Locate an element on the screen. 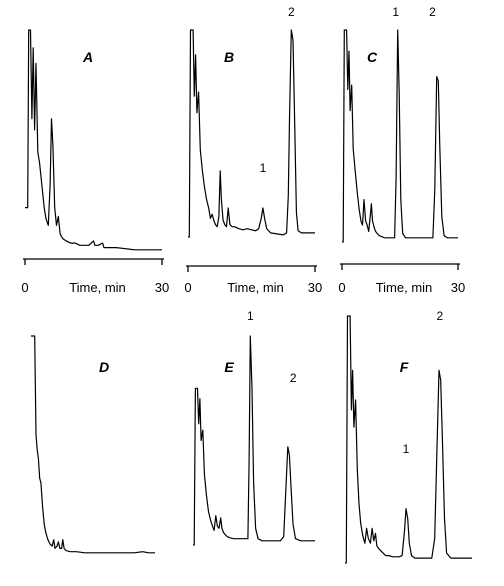  panel-c-peak-label-1: 1 is located at coordinates (395, 12).